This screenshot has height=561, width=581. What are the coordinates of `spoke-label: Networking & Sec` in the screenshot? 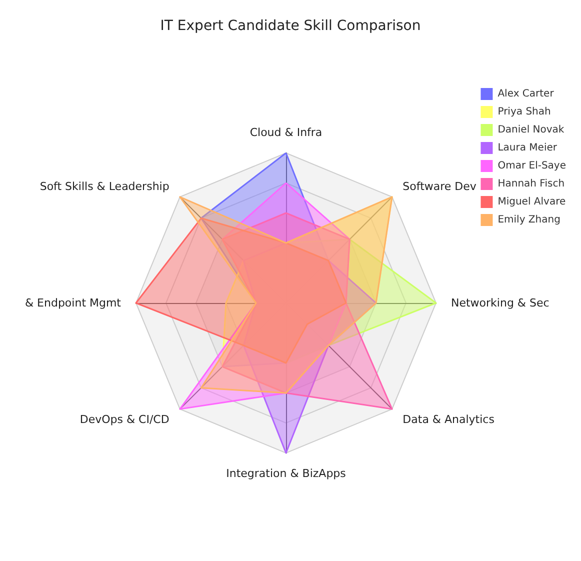 It's located at (500, 303).